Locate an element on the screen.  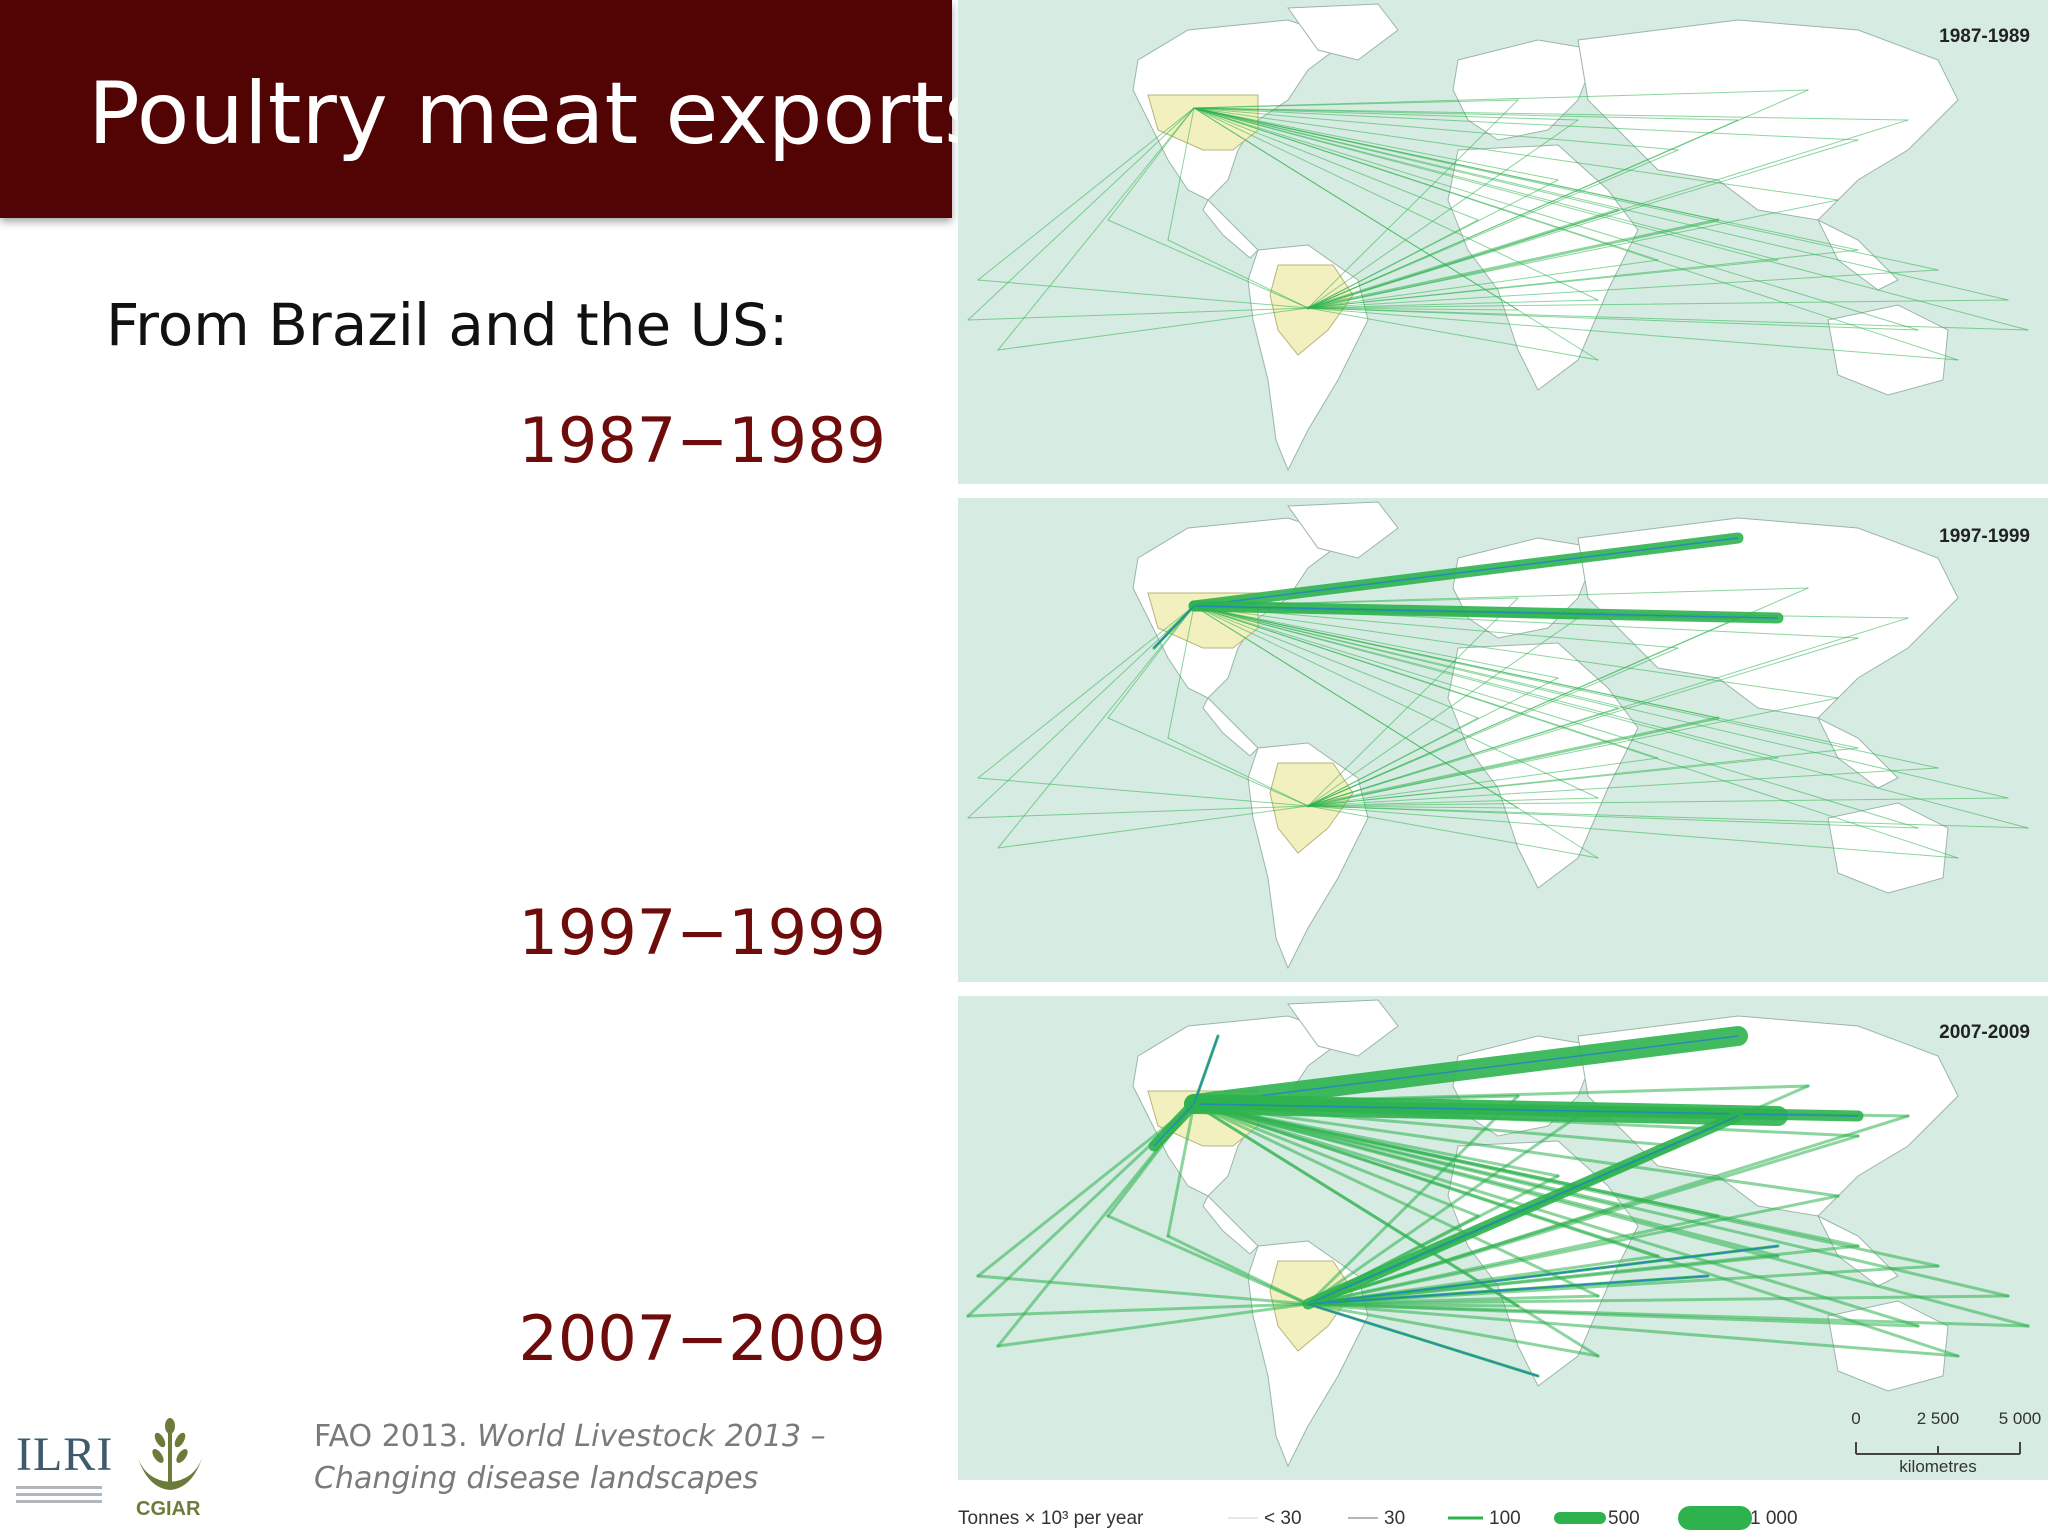
citation-prefix: FAO 2013. is located at coordinates (396, 1436).